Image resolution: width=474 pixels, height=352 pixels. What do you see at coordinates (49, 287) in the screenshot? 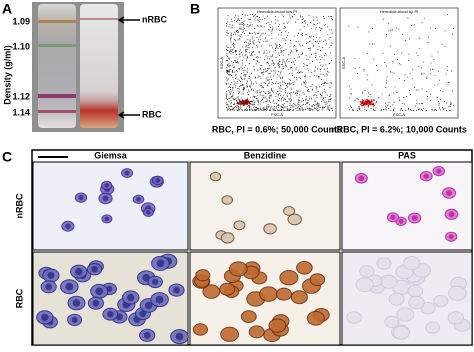
I see `nucleus` at bounding box center [49, 287].